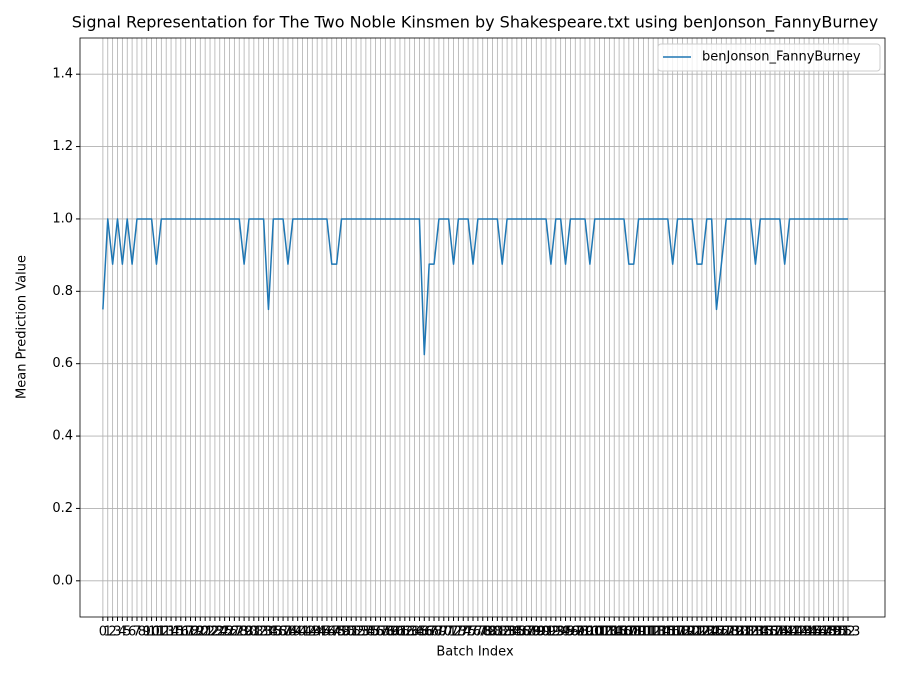  Describe the element at coordinates (750, 632) in the screenshot. I see `x-tick-label: 133` at that location.